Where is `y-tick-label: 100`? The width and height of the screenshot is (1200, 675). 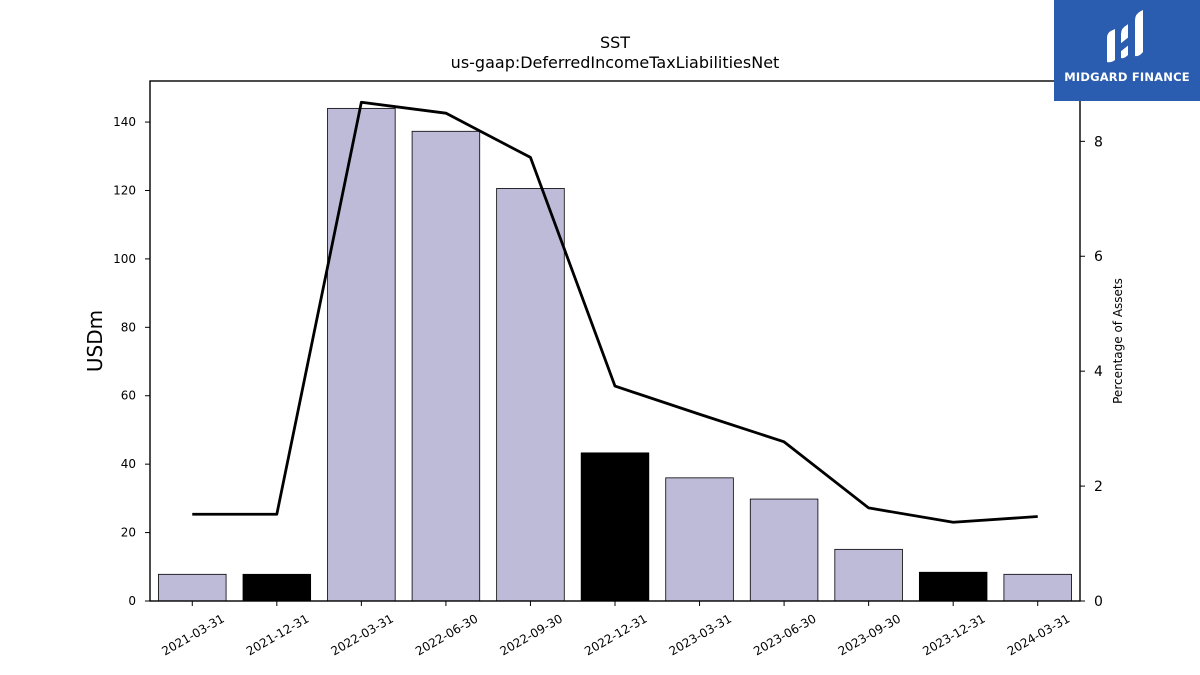
y-tick-label: 100 is located at coordinates (124, 259).